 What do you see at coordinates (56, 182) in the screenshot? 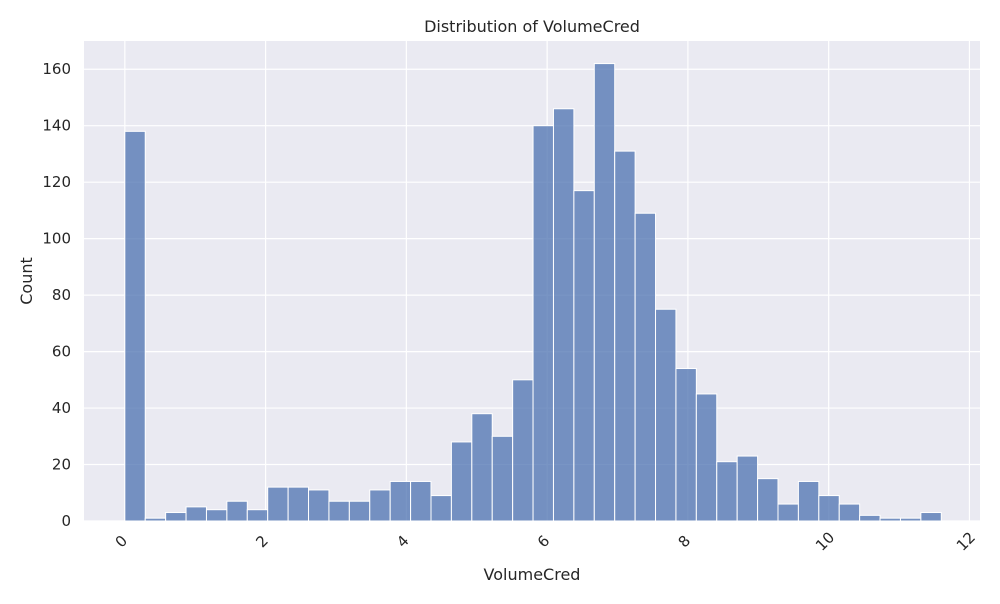
I see `y-tick-label: 120` at bounding box center [56, 182].